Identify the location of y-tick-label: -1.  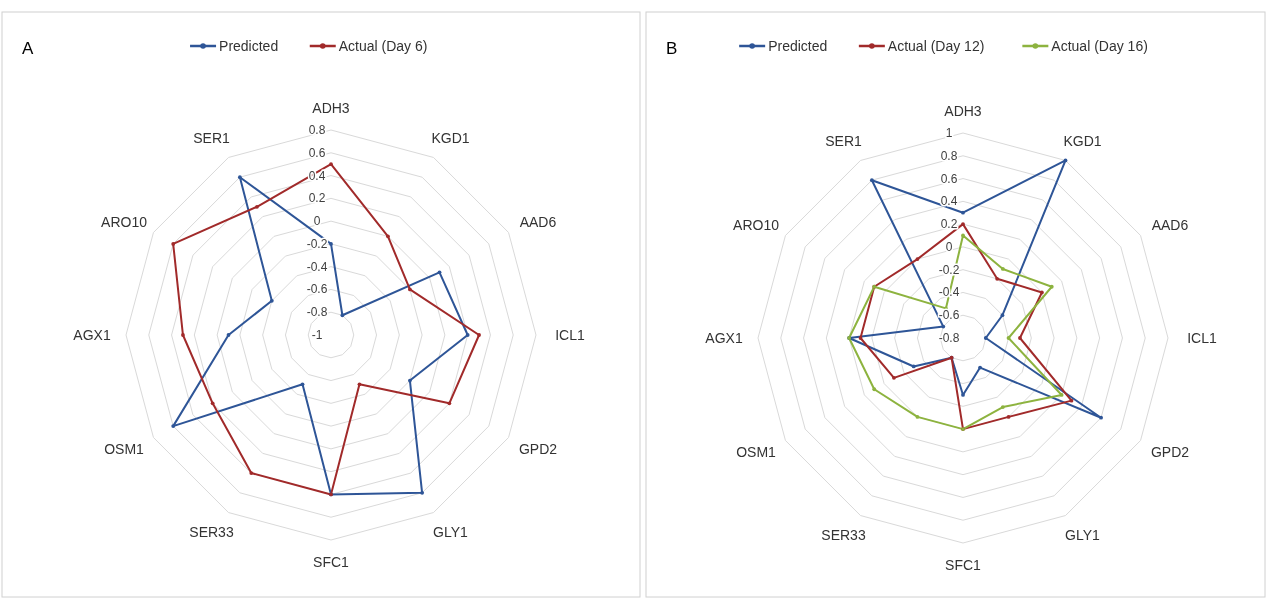
(317, 335).